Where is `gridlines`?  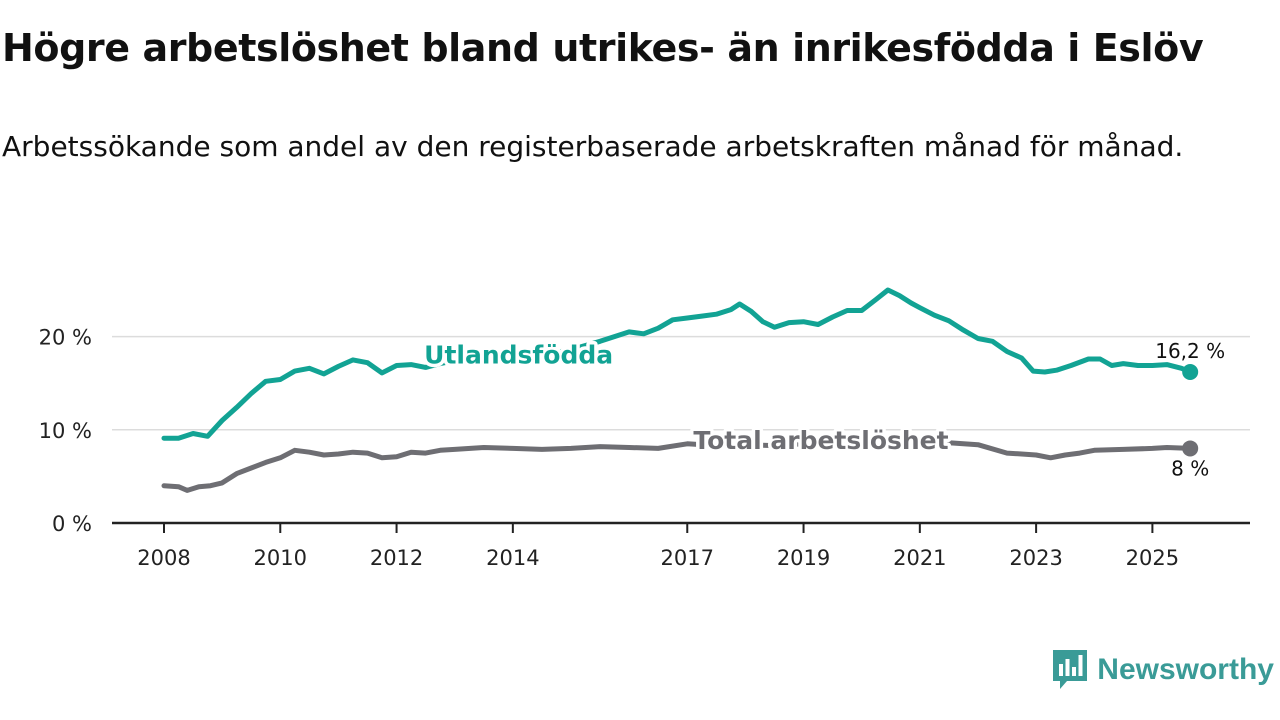
gridlines is located at coordinates (681, 383).